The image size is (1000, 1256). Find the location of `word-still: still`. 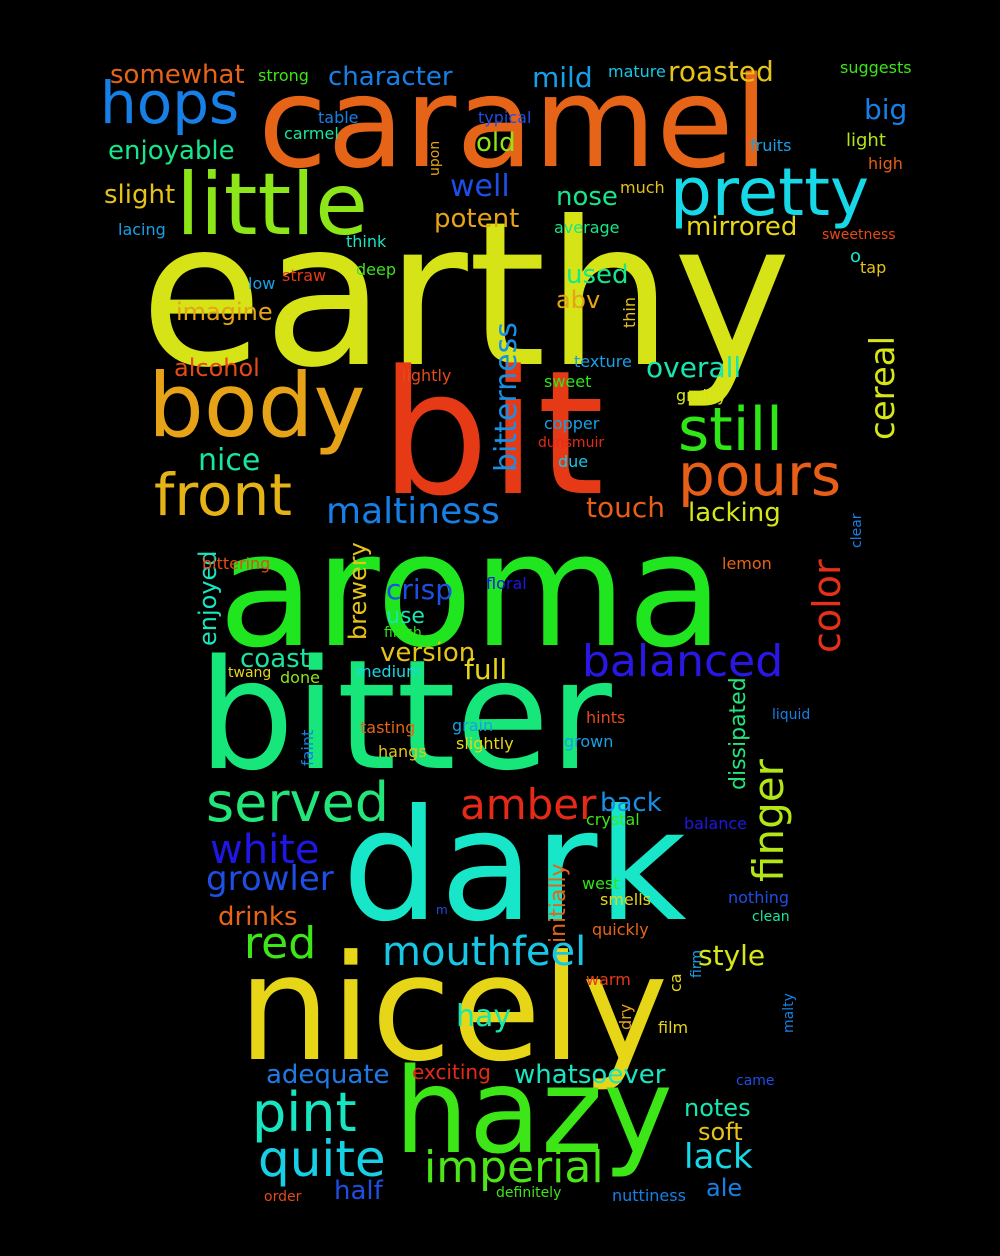

word-still: still is located at coordinates (730, 430).